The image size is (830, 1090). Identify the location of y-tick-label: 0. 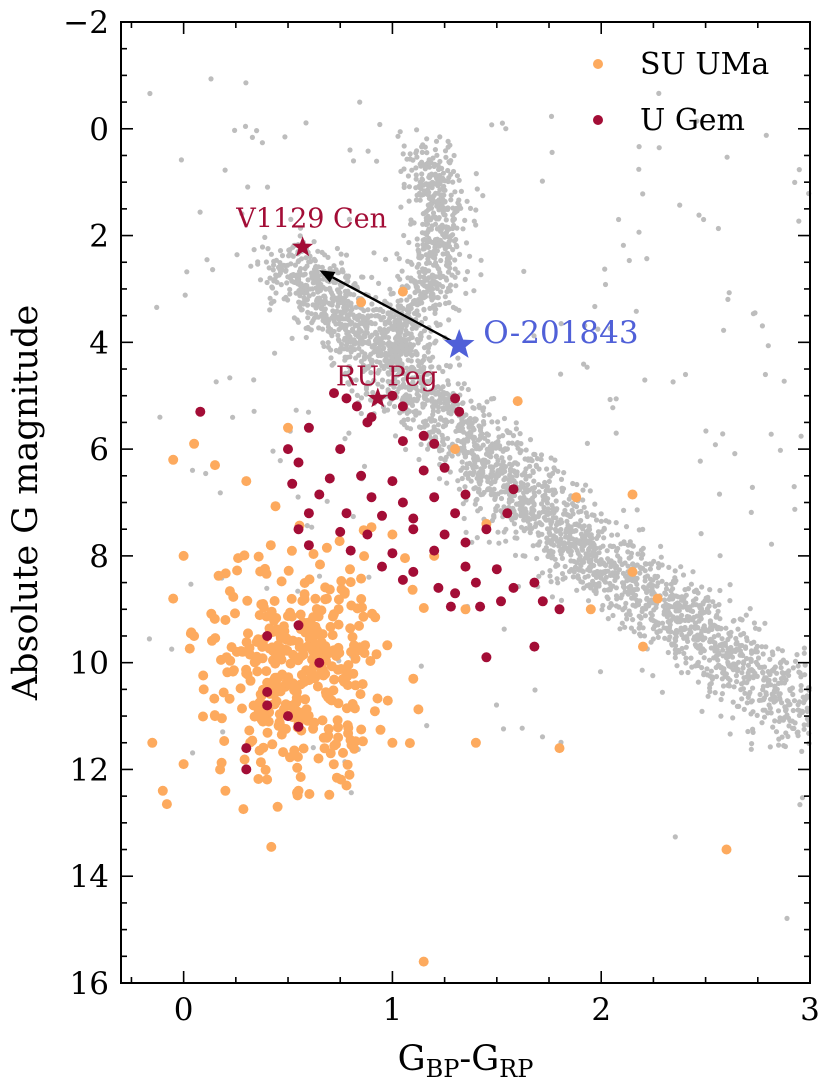
(99, 130).